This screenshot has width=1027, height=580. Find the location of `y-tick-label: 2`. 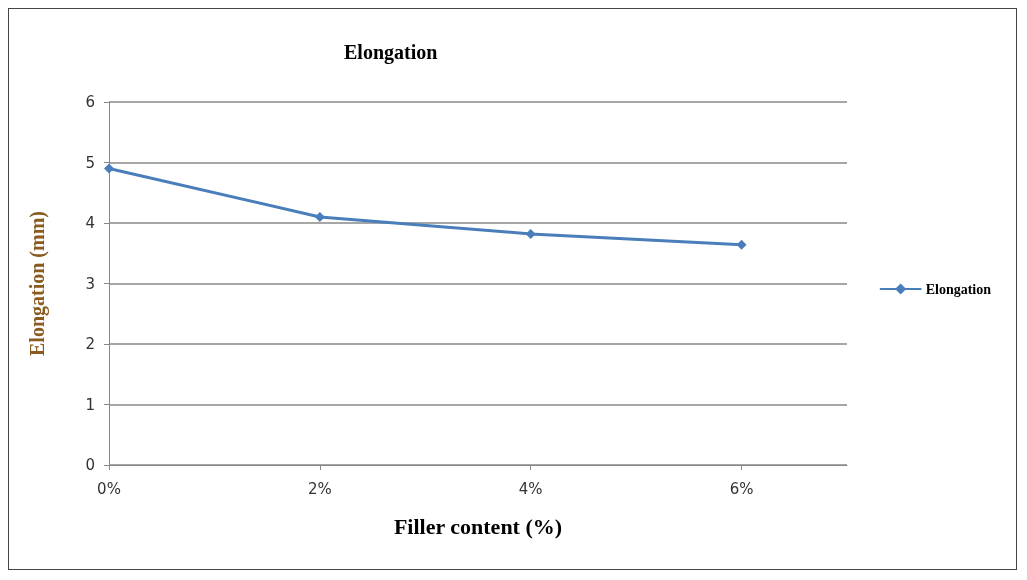

y-tick-label: 2 is located at coordinates (90, 344).